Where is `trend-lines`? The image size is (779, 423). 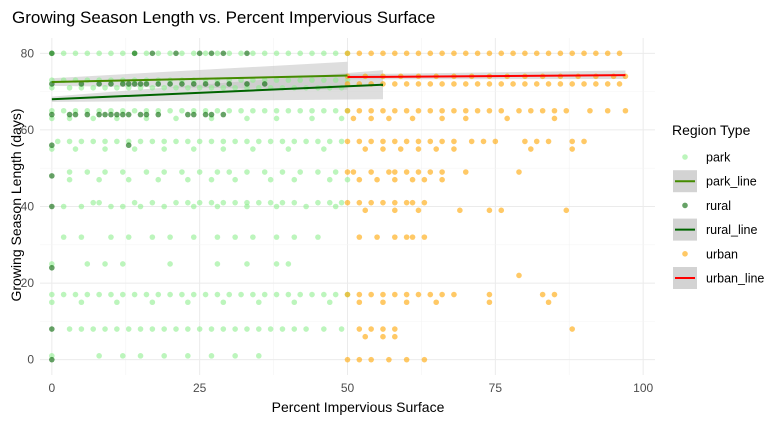
trend-lines is located at coordinates (338, 87).